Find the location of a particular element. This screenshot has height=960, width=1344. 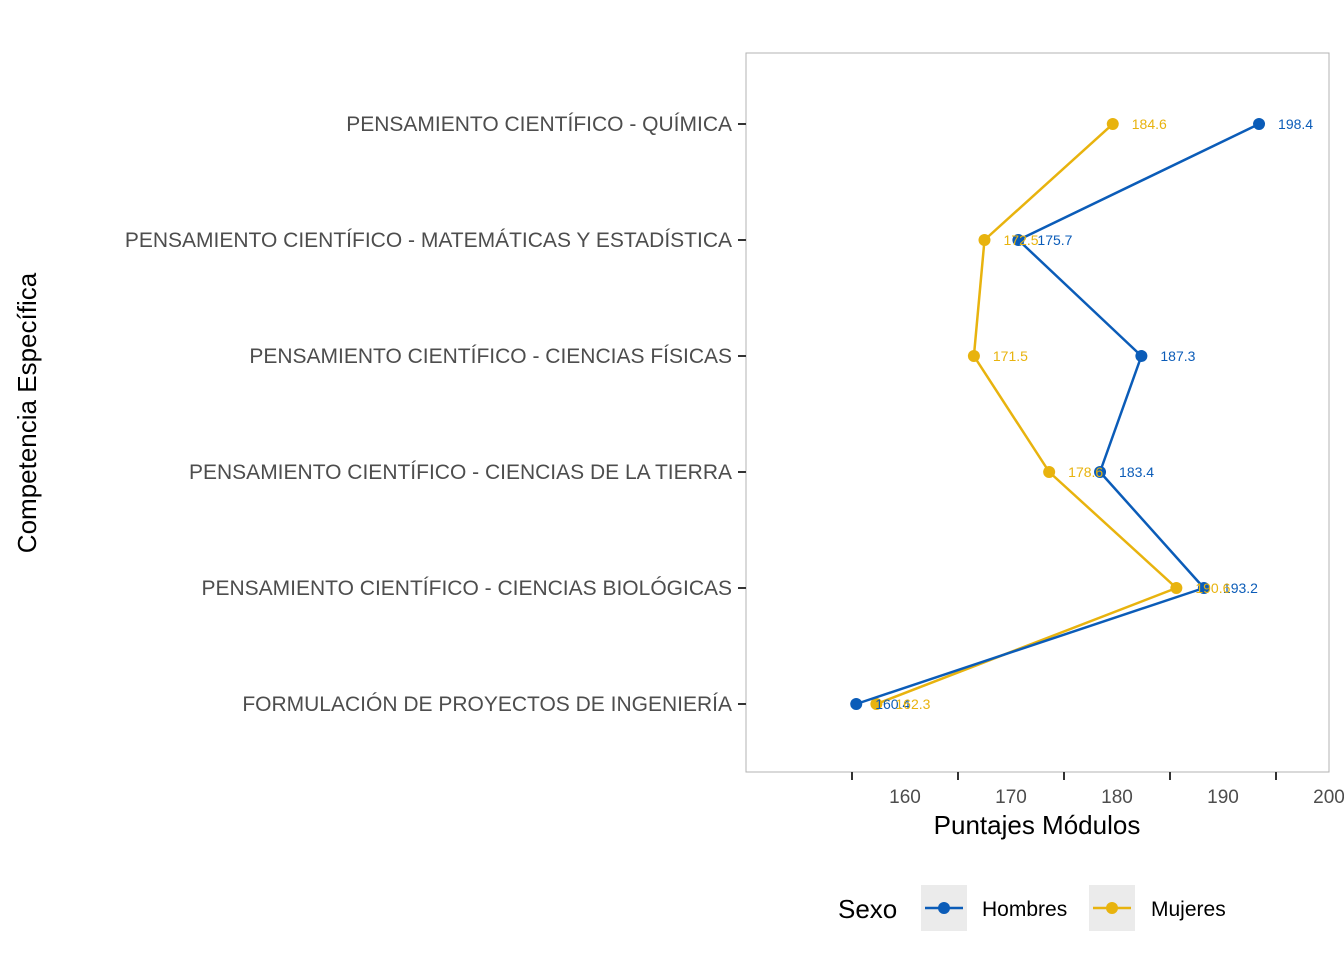

legend-item-hombres: Hombres is located at coordinates (994, 908).